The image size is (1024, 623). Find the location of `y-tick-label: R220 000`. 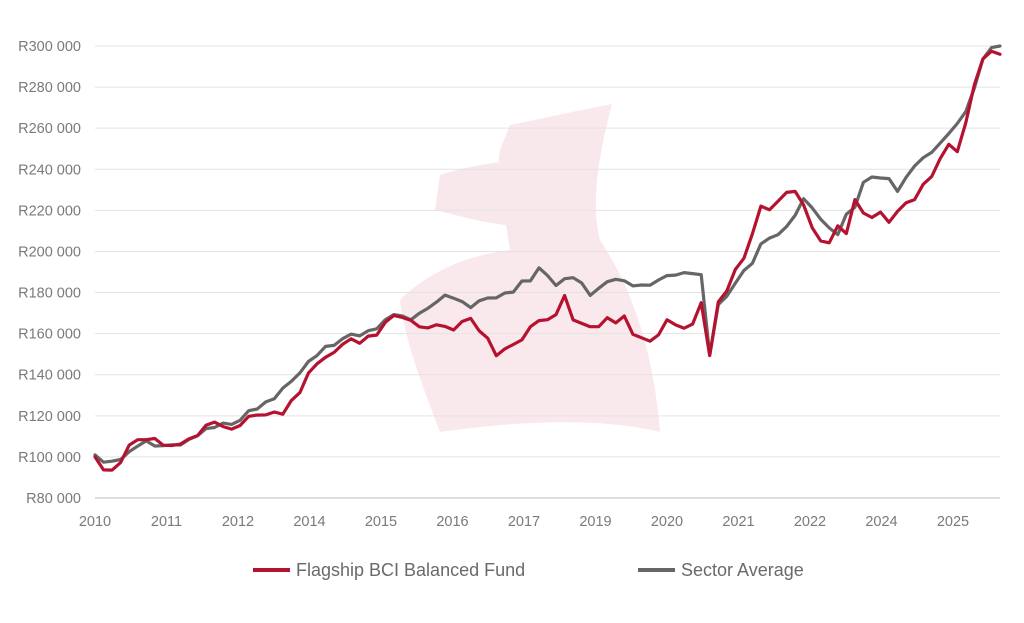

y-tick-label: R220 000 is located at coordinates (49, 211).